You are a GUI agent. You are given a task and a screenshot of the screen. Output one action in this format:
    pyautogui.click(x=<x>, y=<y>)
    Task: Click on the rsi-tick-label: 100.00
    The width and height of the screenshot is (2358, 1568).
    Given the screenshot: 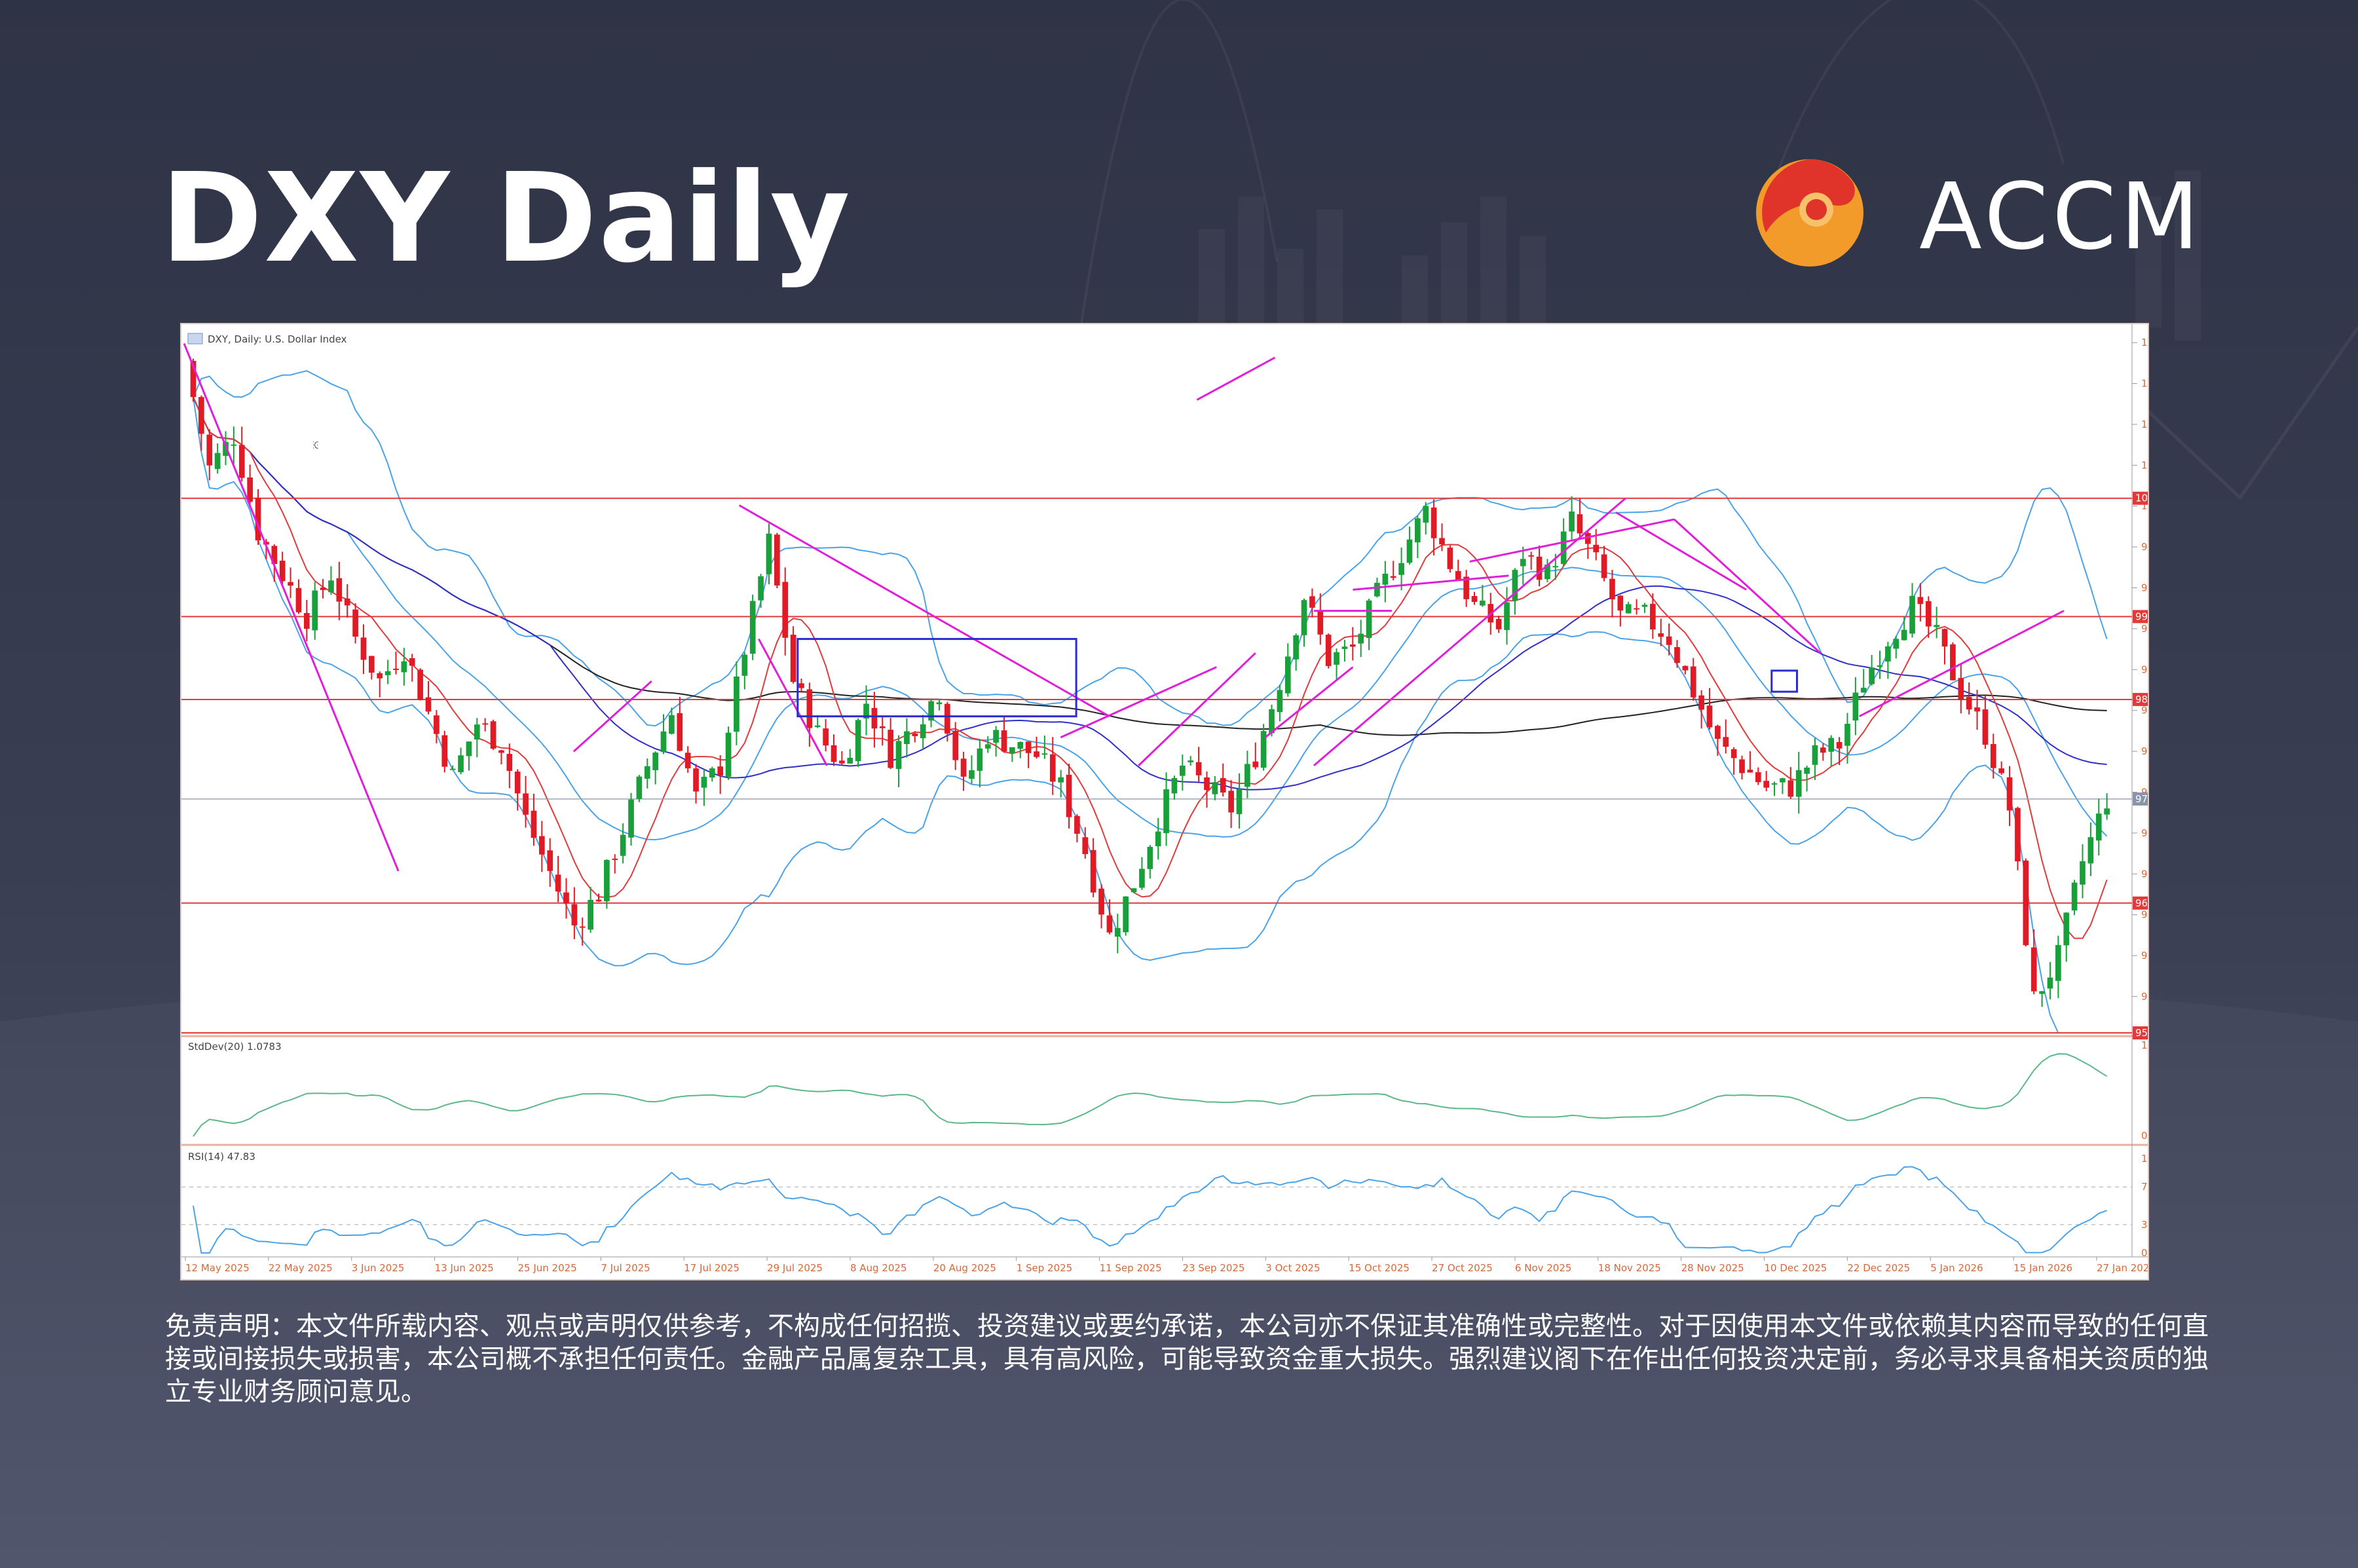 What is the action you would take?
    pyautogui.click(x=2144, y=1159)
    